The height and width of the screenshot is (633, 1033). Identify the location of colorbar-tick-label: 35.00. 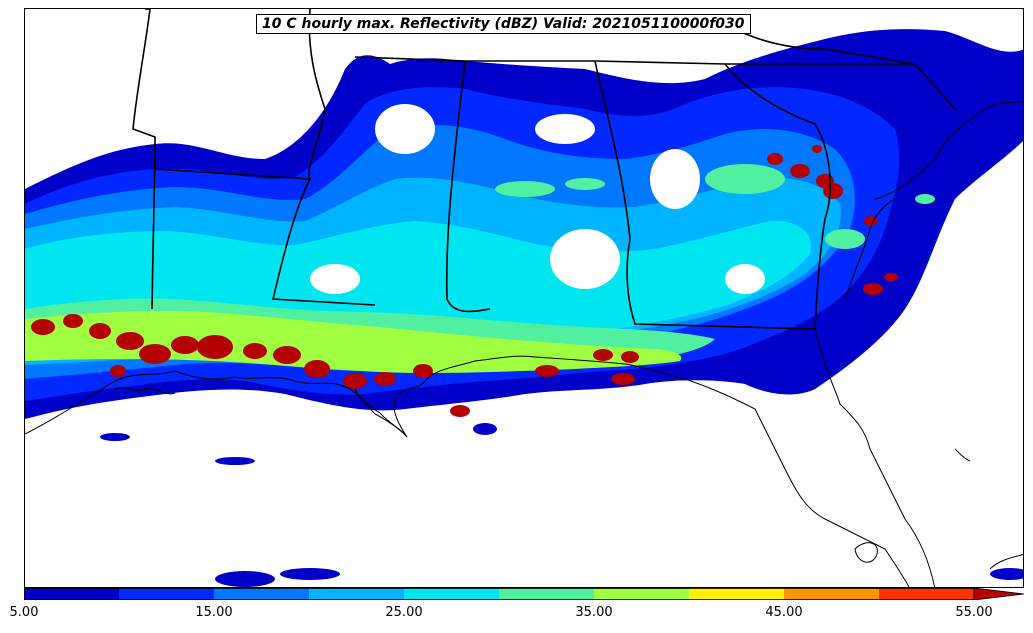
(594, 612).